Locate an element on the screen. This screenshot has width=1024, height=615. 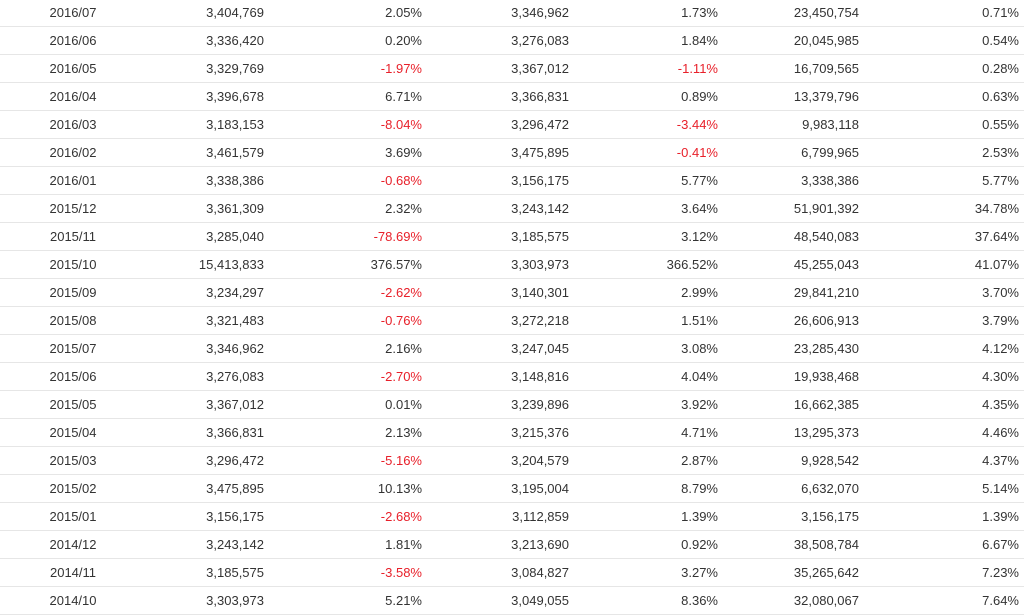
value-1-cell: 3,321,483 is located at coordinates (219, 320).